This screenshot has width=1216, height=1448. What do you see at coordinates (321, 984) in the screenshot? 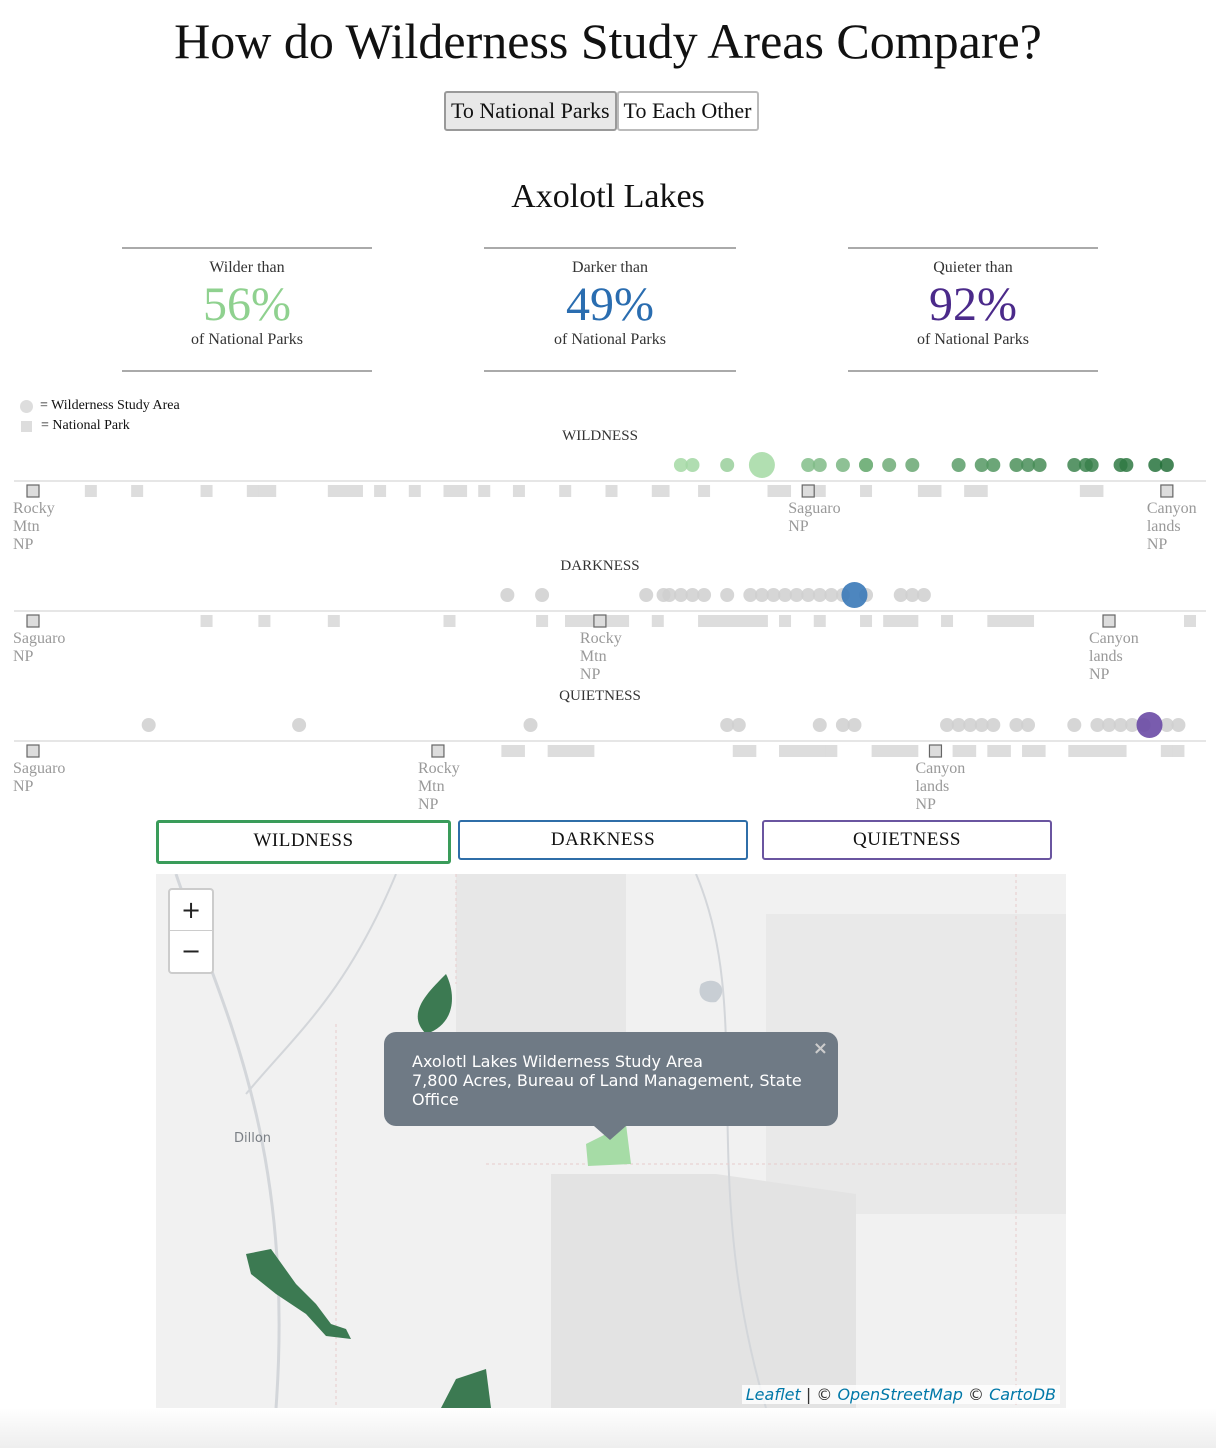
I see `river` at bounding box center [321, 984].